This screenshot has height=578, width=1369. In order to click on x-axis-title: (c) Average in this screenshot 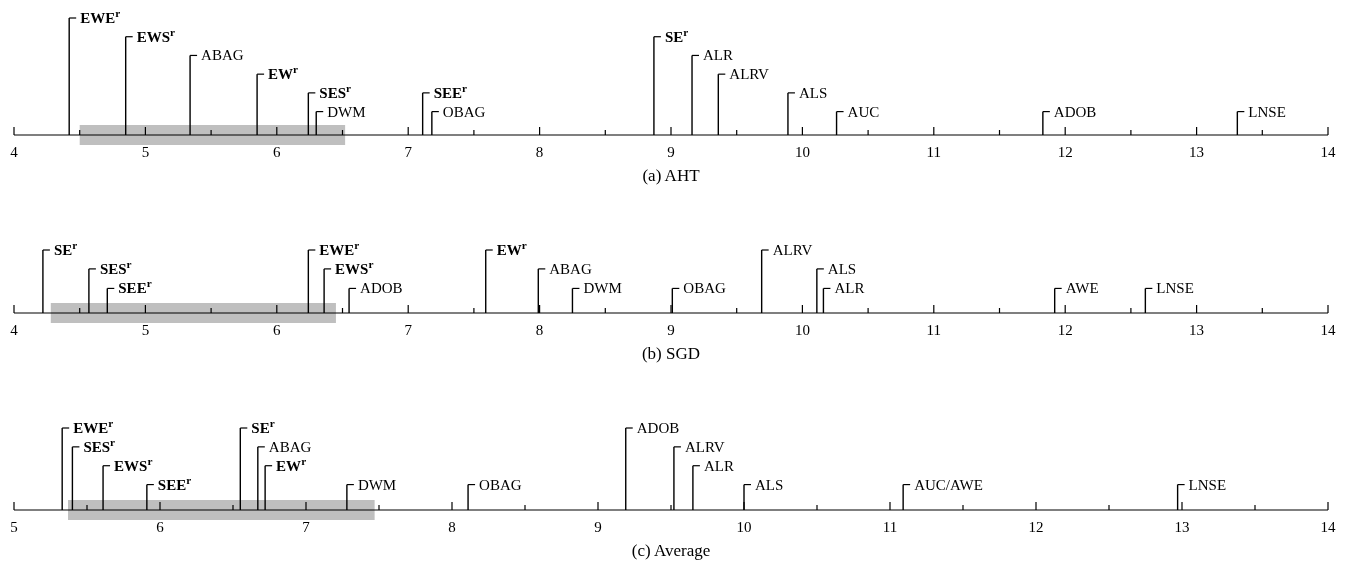, I will do `click(671, 550)`.